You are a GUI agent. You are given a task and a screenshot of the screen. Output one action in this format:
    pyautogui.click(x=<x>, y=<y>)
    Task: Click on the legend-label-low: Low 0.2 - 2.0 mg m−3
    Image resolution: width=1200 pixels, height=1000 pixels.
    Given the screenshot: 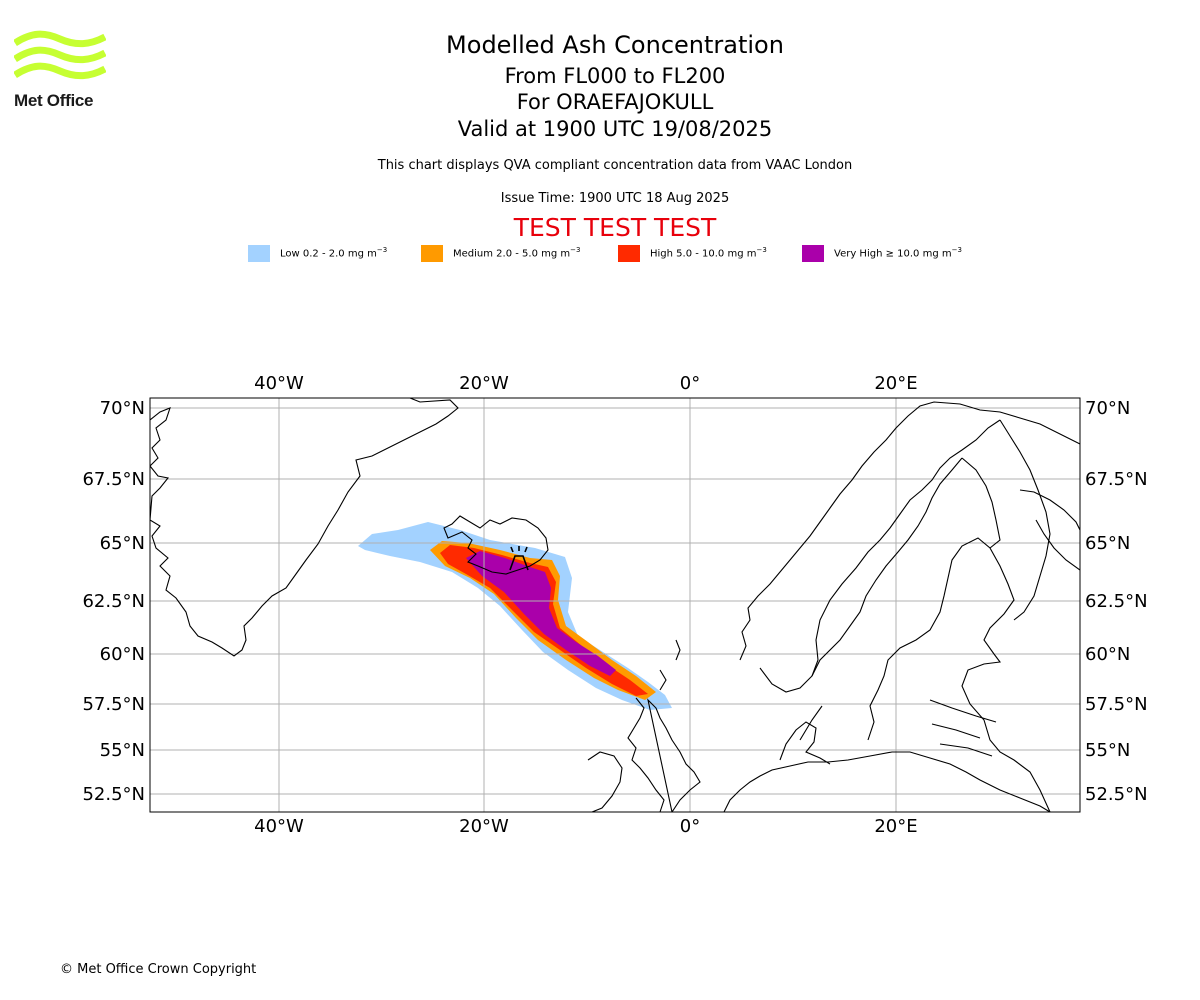 What is the action you would take?
    pyautogui.click(x=334, y=253)
    